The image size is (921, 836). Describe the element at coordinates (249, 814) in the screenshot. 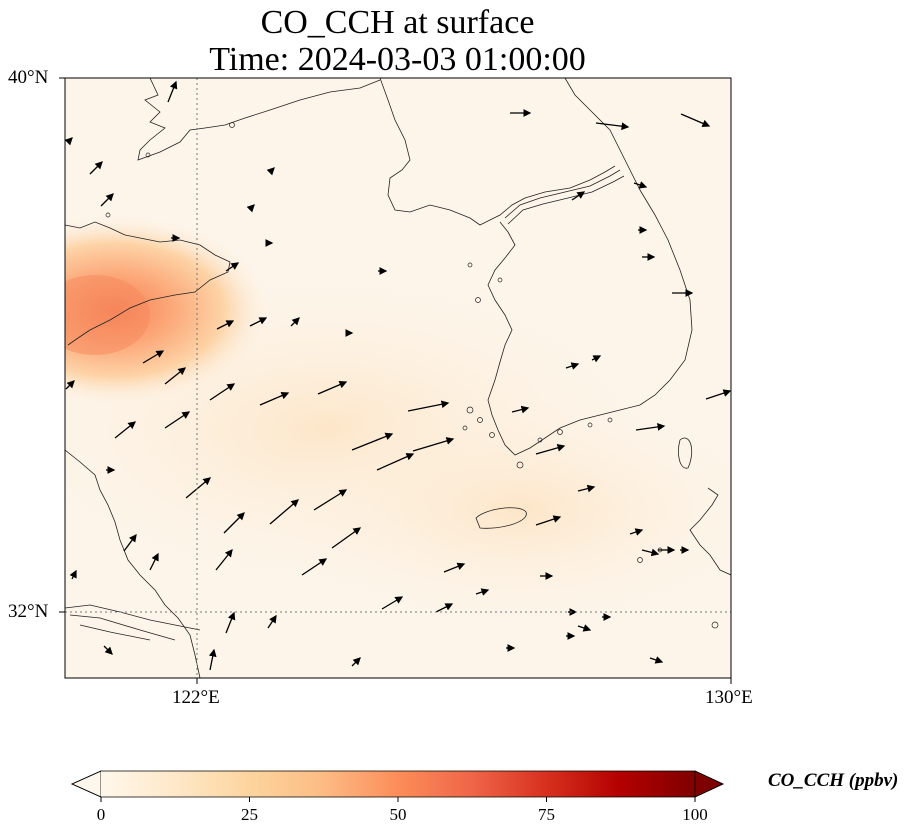

I see `colorbar-tick-25: 25` at that location.